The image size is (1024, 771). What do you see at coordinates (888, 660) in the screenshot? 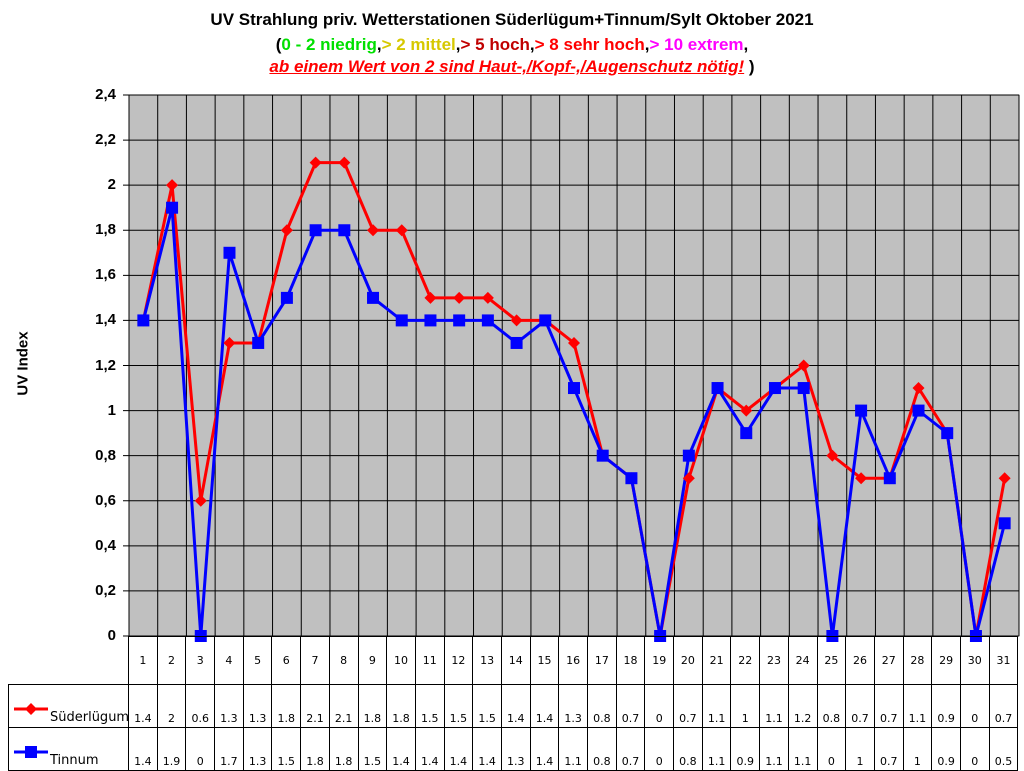
I see `day-header-cell: 27` at bounding box center [888, 660].